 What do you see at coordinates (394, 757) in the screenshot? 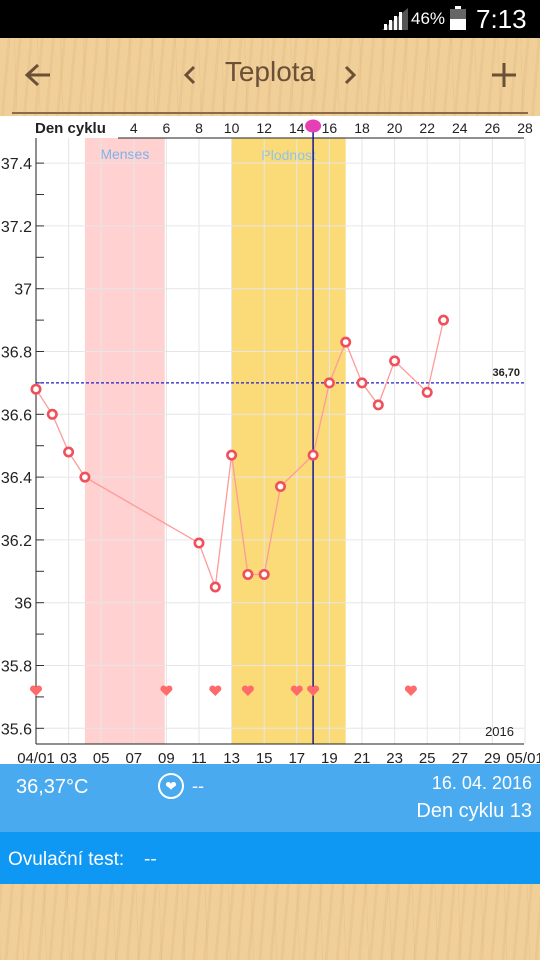
I see `x-tick-label: 23` at bounding box center [394, 757].